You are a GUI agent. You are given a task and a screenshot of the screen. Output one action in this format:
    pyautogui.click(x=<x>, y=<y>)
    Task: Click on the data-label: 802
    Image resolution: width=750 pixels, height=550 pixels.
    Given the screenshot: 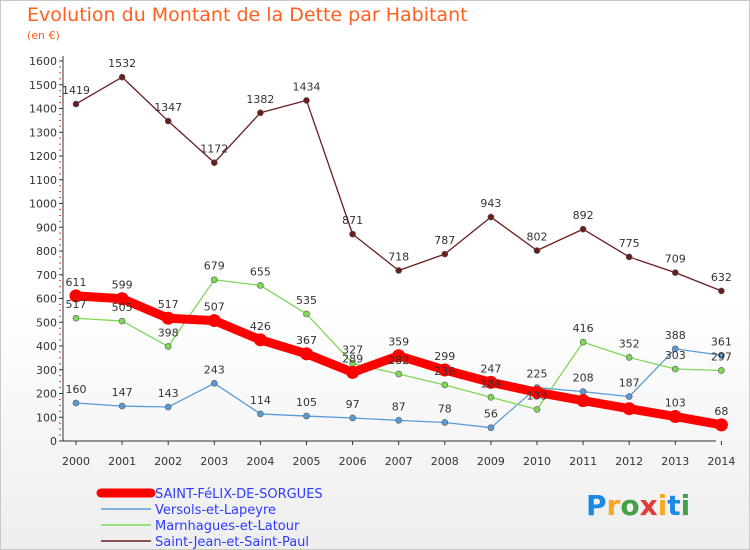 What is the action you would take?
    pyautogui.click(x=537, y=237)
    